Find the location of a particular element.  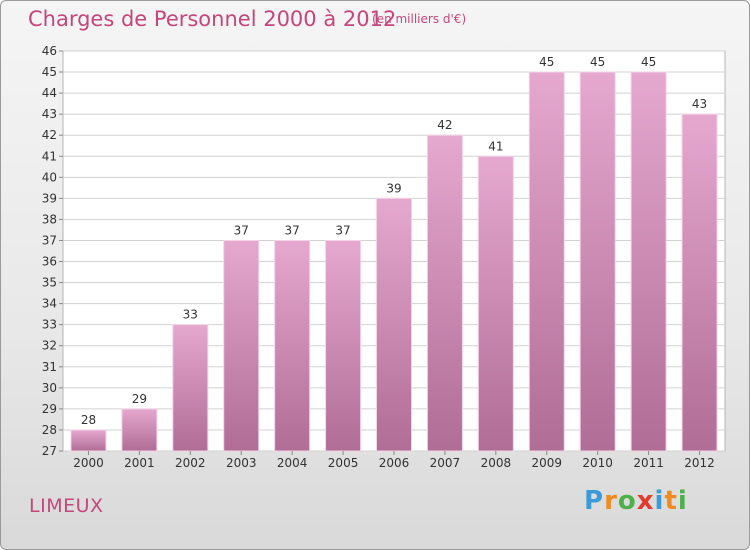

y-tick-label: 34 is located at coordinates (49, 304).